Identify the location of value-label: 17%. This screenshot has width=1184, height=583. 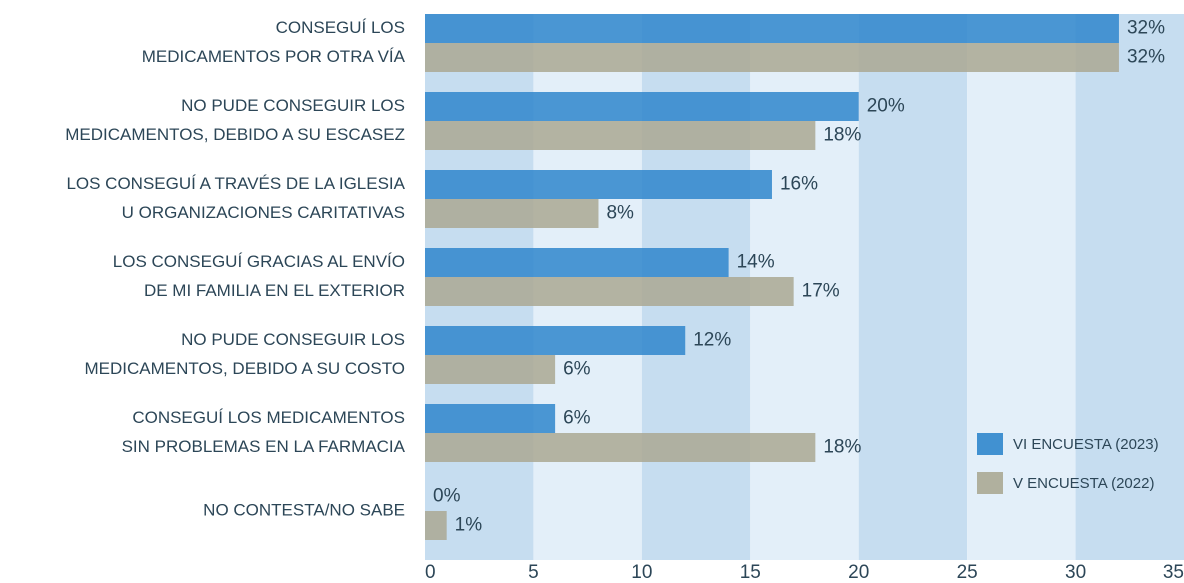
(821, 291).